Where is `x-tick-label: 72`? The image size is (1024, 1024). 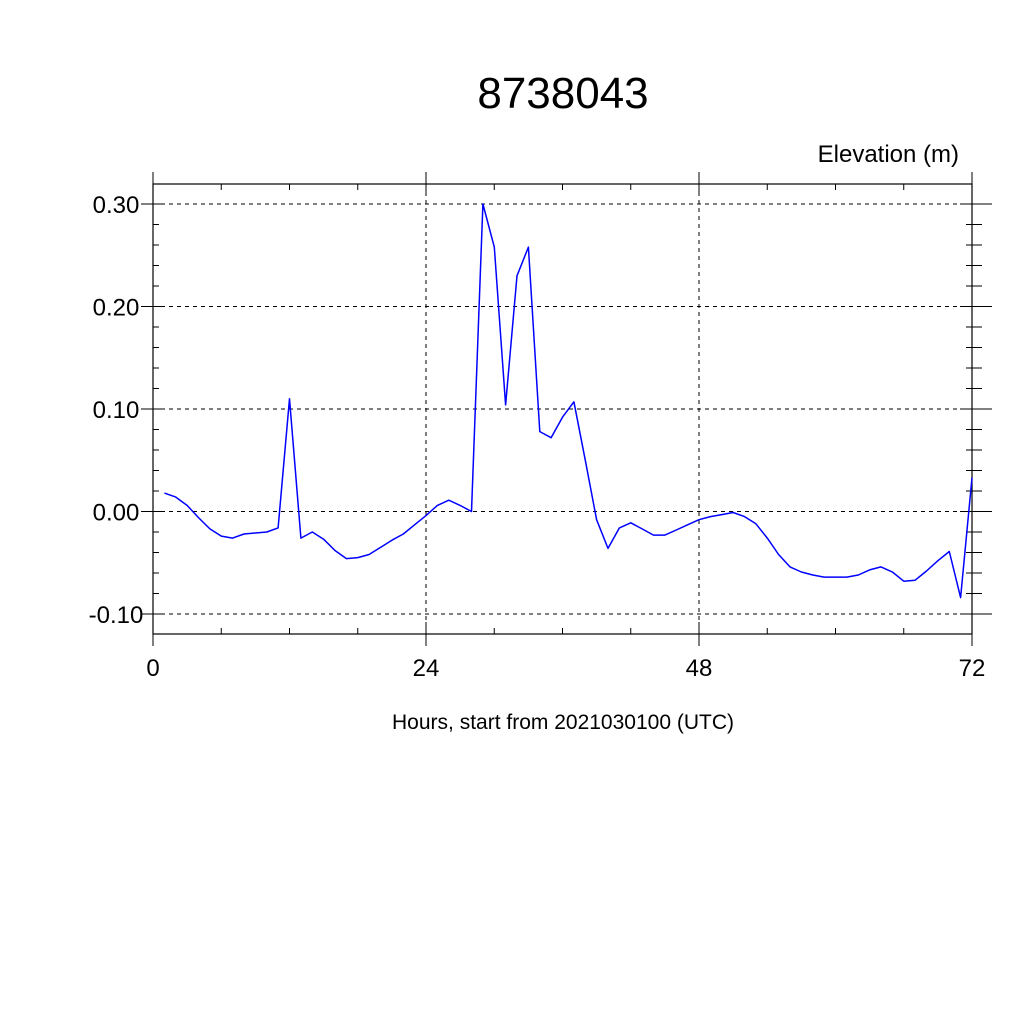
x-tick-label: 72 is located at coordinates (972, 668).